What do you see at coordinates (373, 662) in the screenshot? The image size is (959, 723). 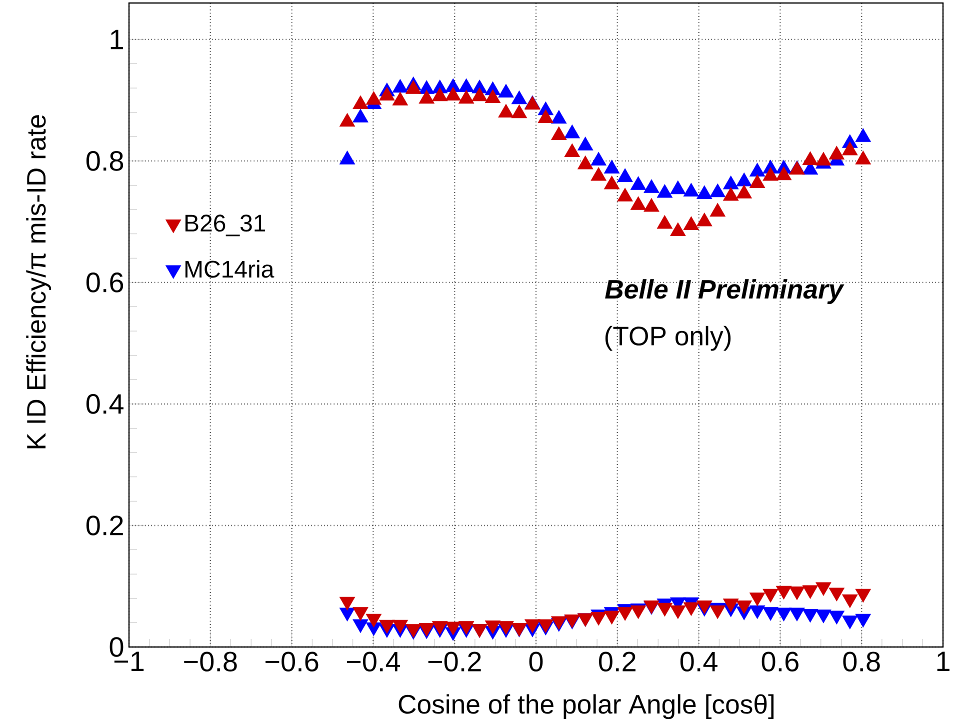 I see `x-tick-label: −0.4` at bounding box center [373, 662].